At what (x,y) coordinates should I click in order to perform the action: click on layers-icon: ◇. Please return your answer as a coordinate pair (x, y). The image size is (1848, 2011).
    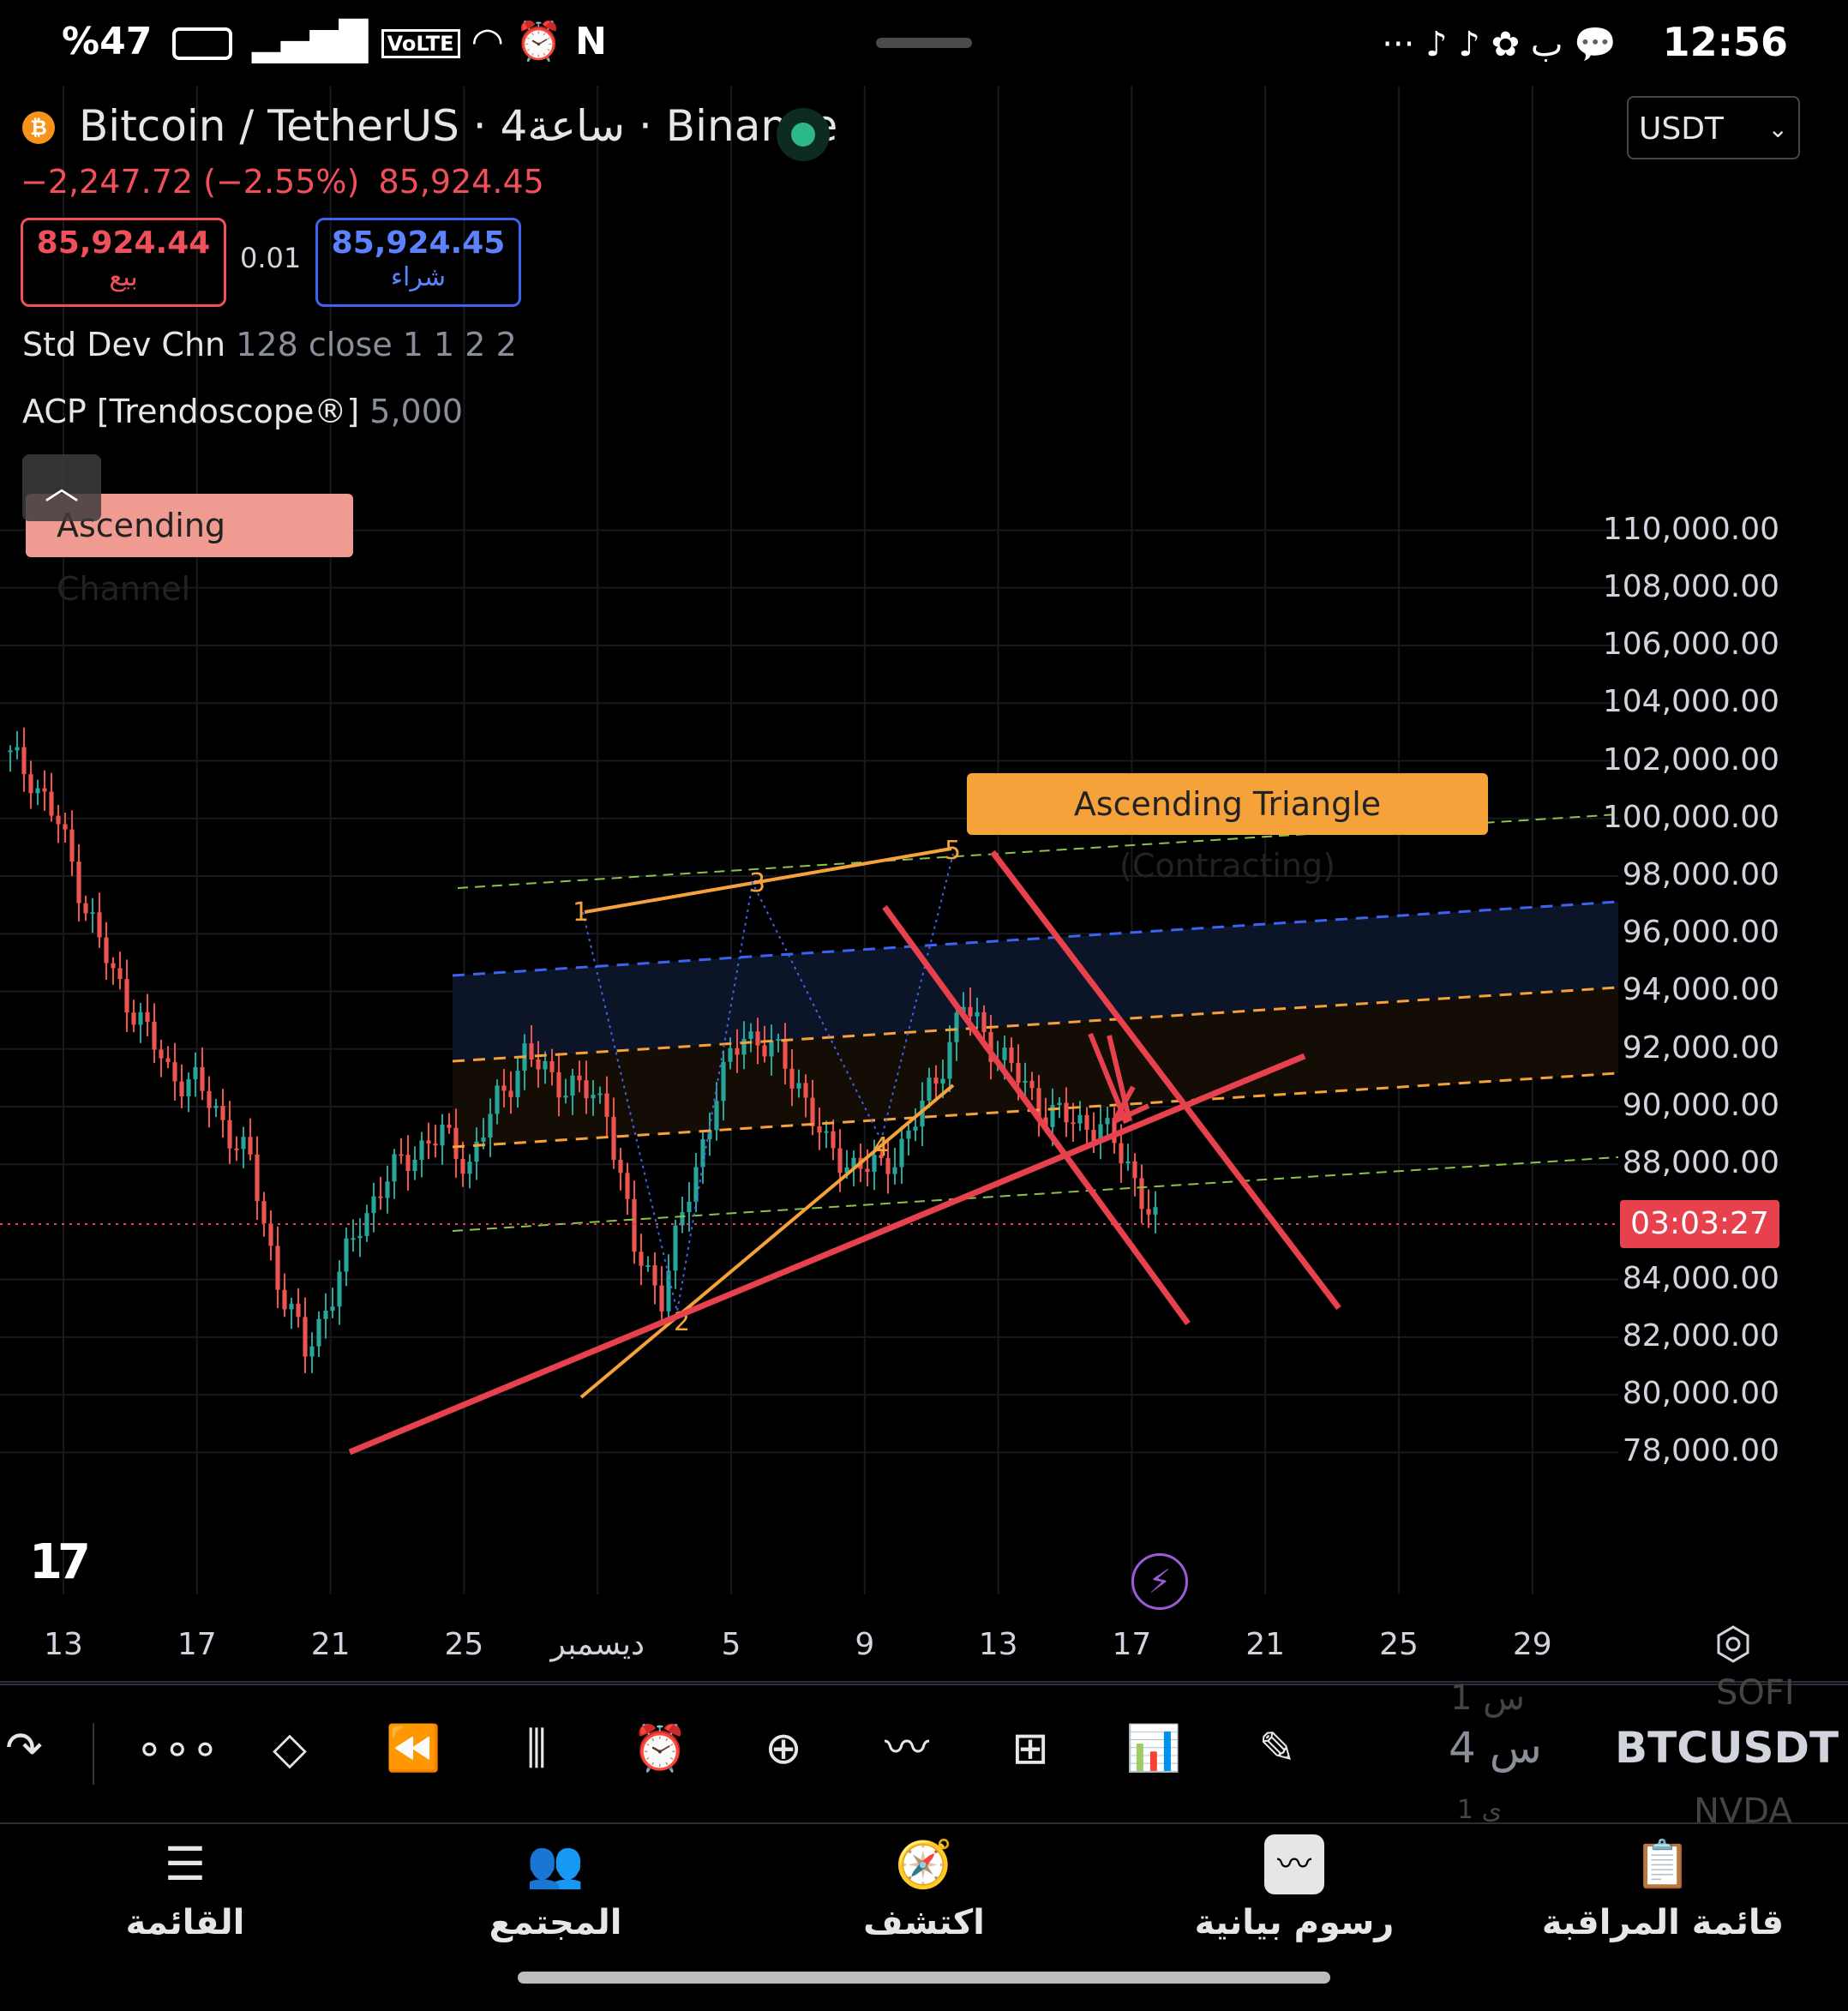
    Looking at the image, I should click on (290, 1748).